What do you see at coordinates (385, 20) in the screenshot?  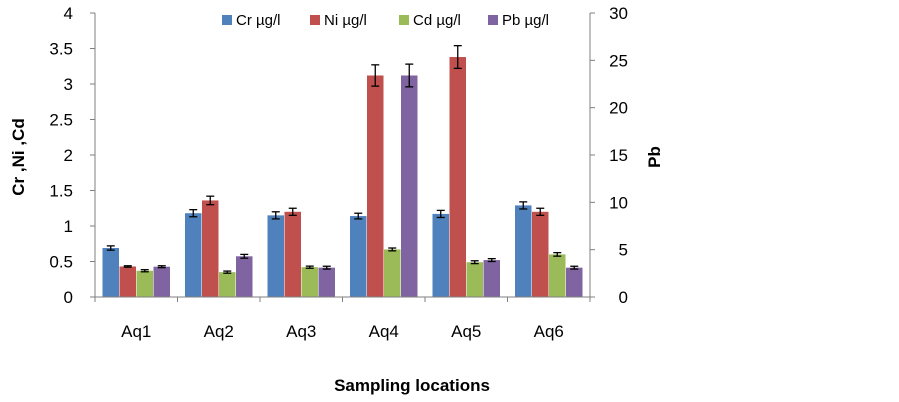 I see `legend: Cr µg/l Ni µg/l Cd µg/l Pb µg/l` at bounding box center [385, 20].